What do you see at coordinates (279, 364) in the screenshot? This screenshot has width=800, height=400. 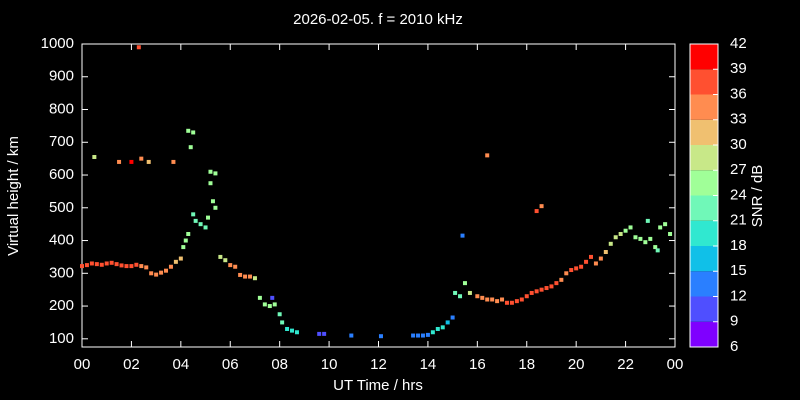 I see `x-tick-label: 08` at bounding box center [279, 364].